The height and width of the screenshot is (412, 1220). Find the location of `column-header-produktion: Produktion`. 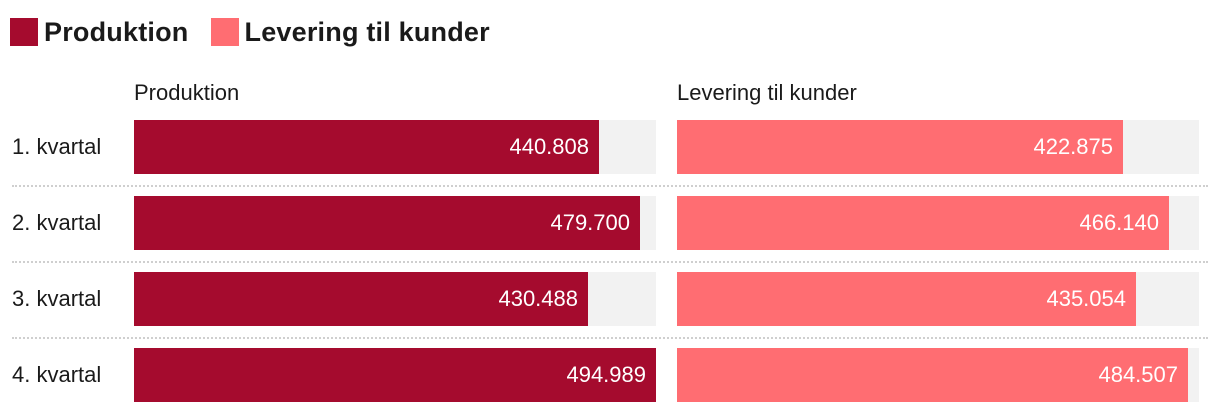

column-header-produktion: Produktion is located at coordinates (187, 92).